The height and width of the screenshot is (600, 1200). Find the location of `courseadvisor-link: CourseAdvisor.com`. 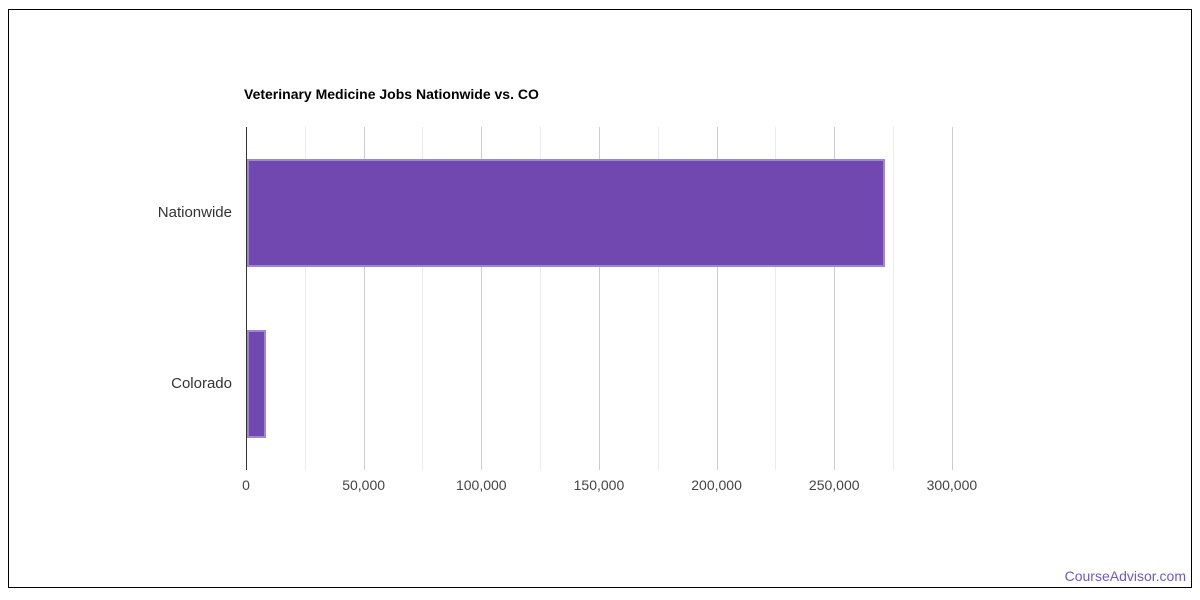

courseadvisor-link: CourseAdvisor.com is located at coordinates (1125, 576).